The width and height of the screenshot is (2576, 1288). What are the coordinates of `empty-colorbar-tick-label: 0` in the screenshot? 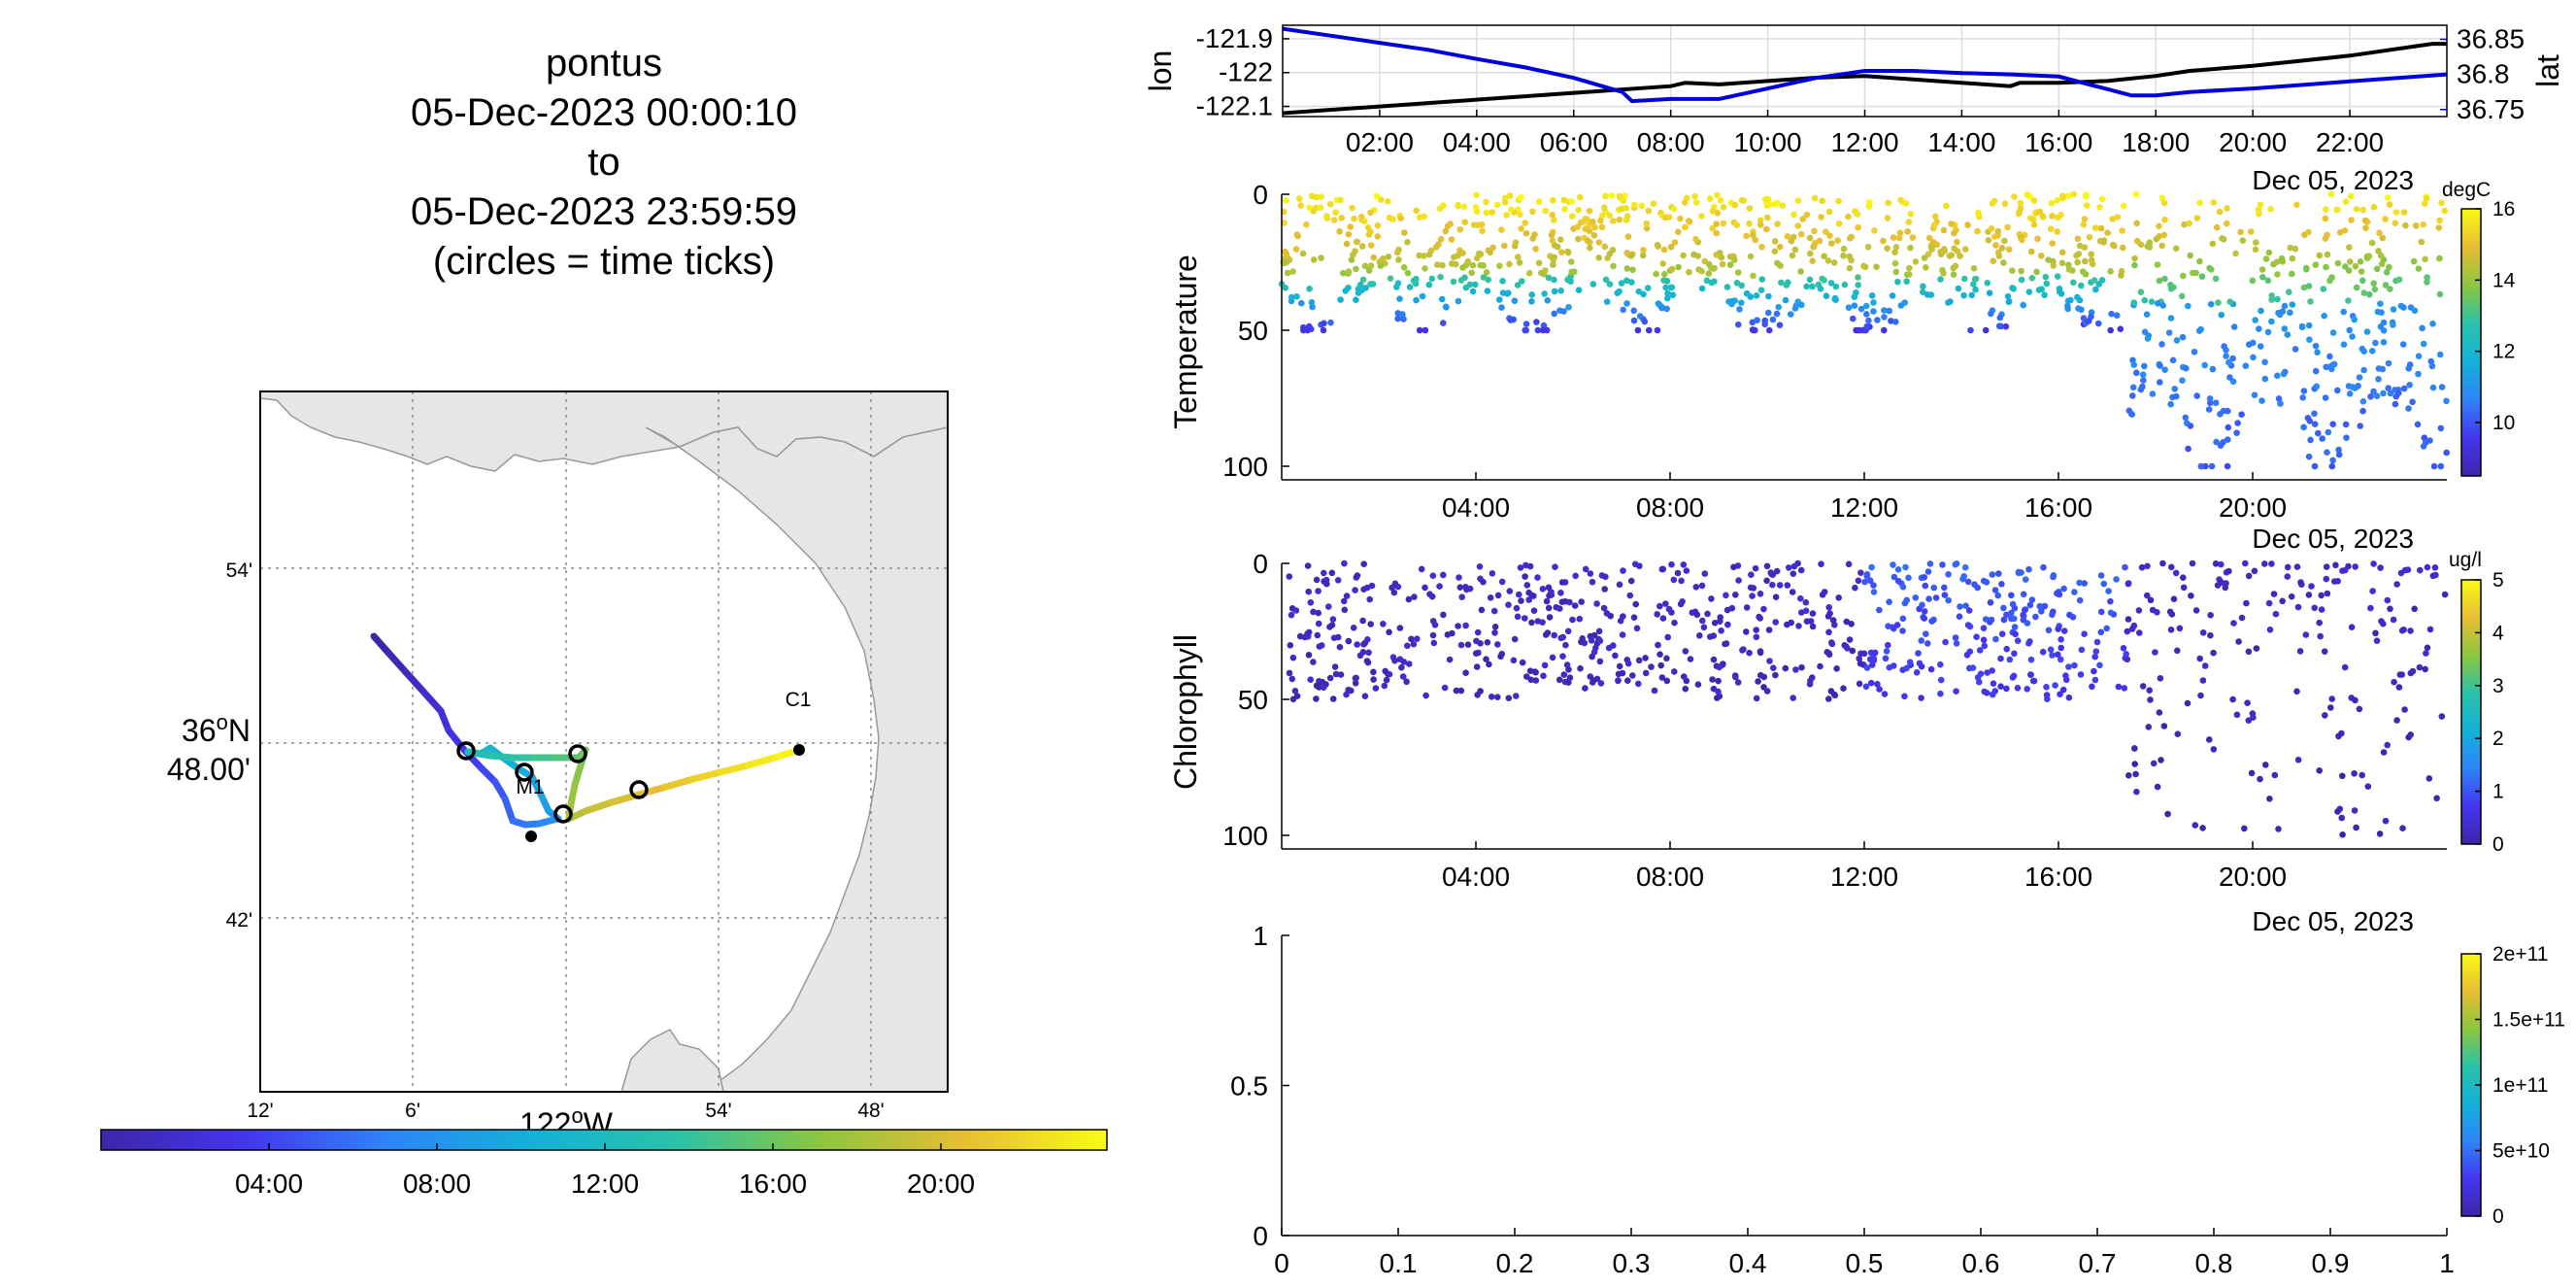 It's located at (2498, 1216).